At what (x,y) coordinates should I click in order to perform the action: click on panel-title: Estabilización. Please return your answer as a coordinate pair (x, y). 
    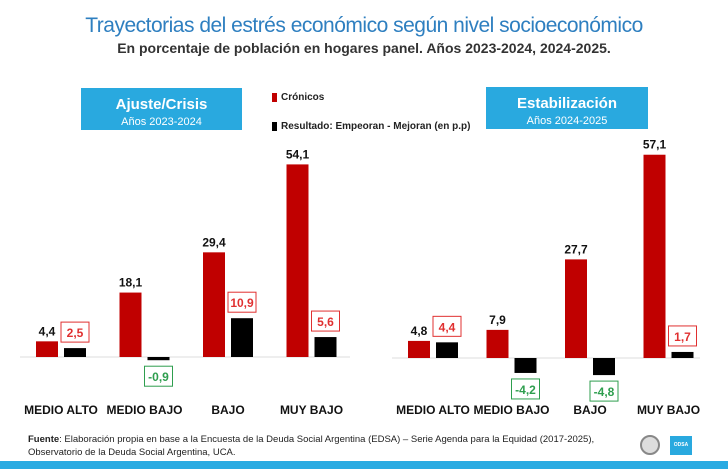
    Looking at the image, I should click on (567, 103).